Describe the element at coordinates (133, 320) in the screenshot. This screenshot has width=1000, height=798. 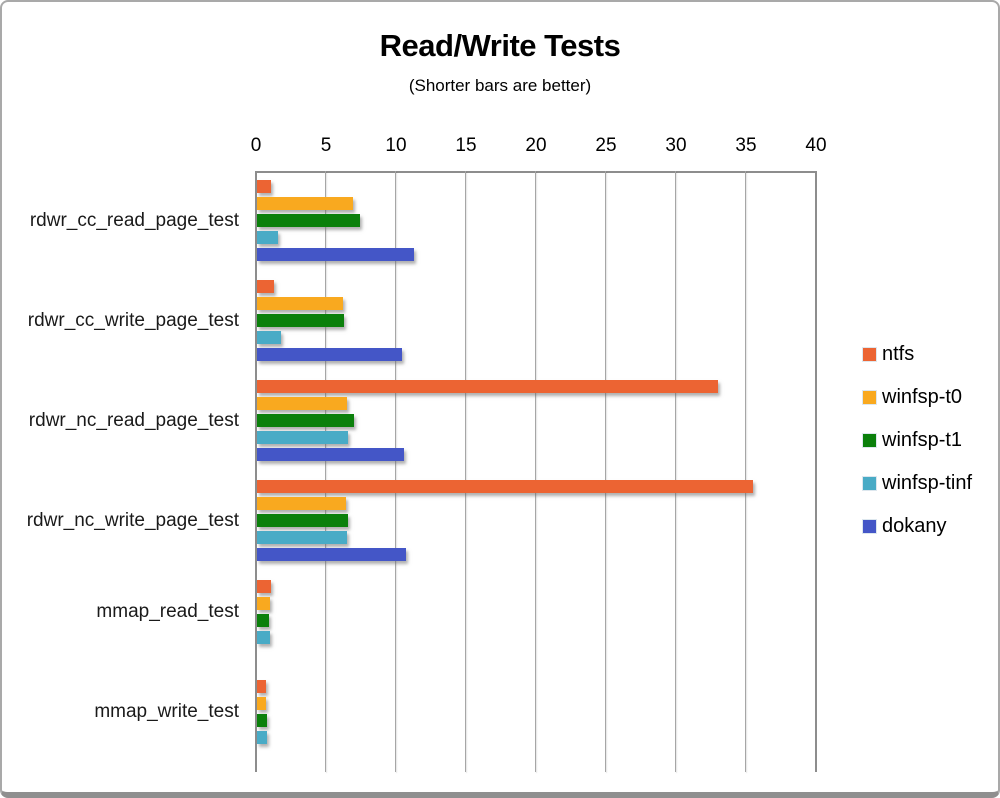
I see `category-label: rdwr_cc_write_page_test` at that location.